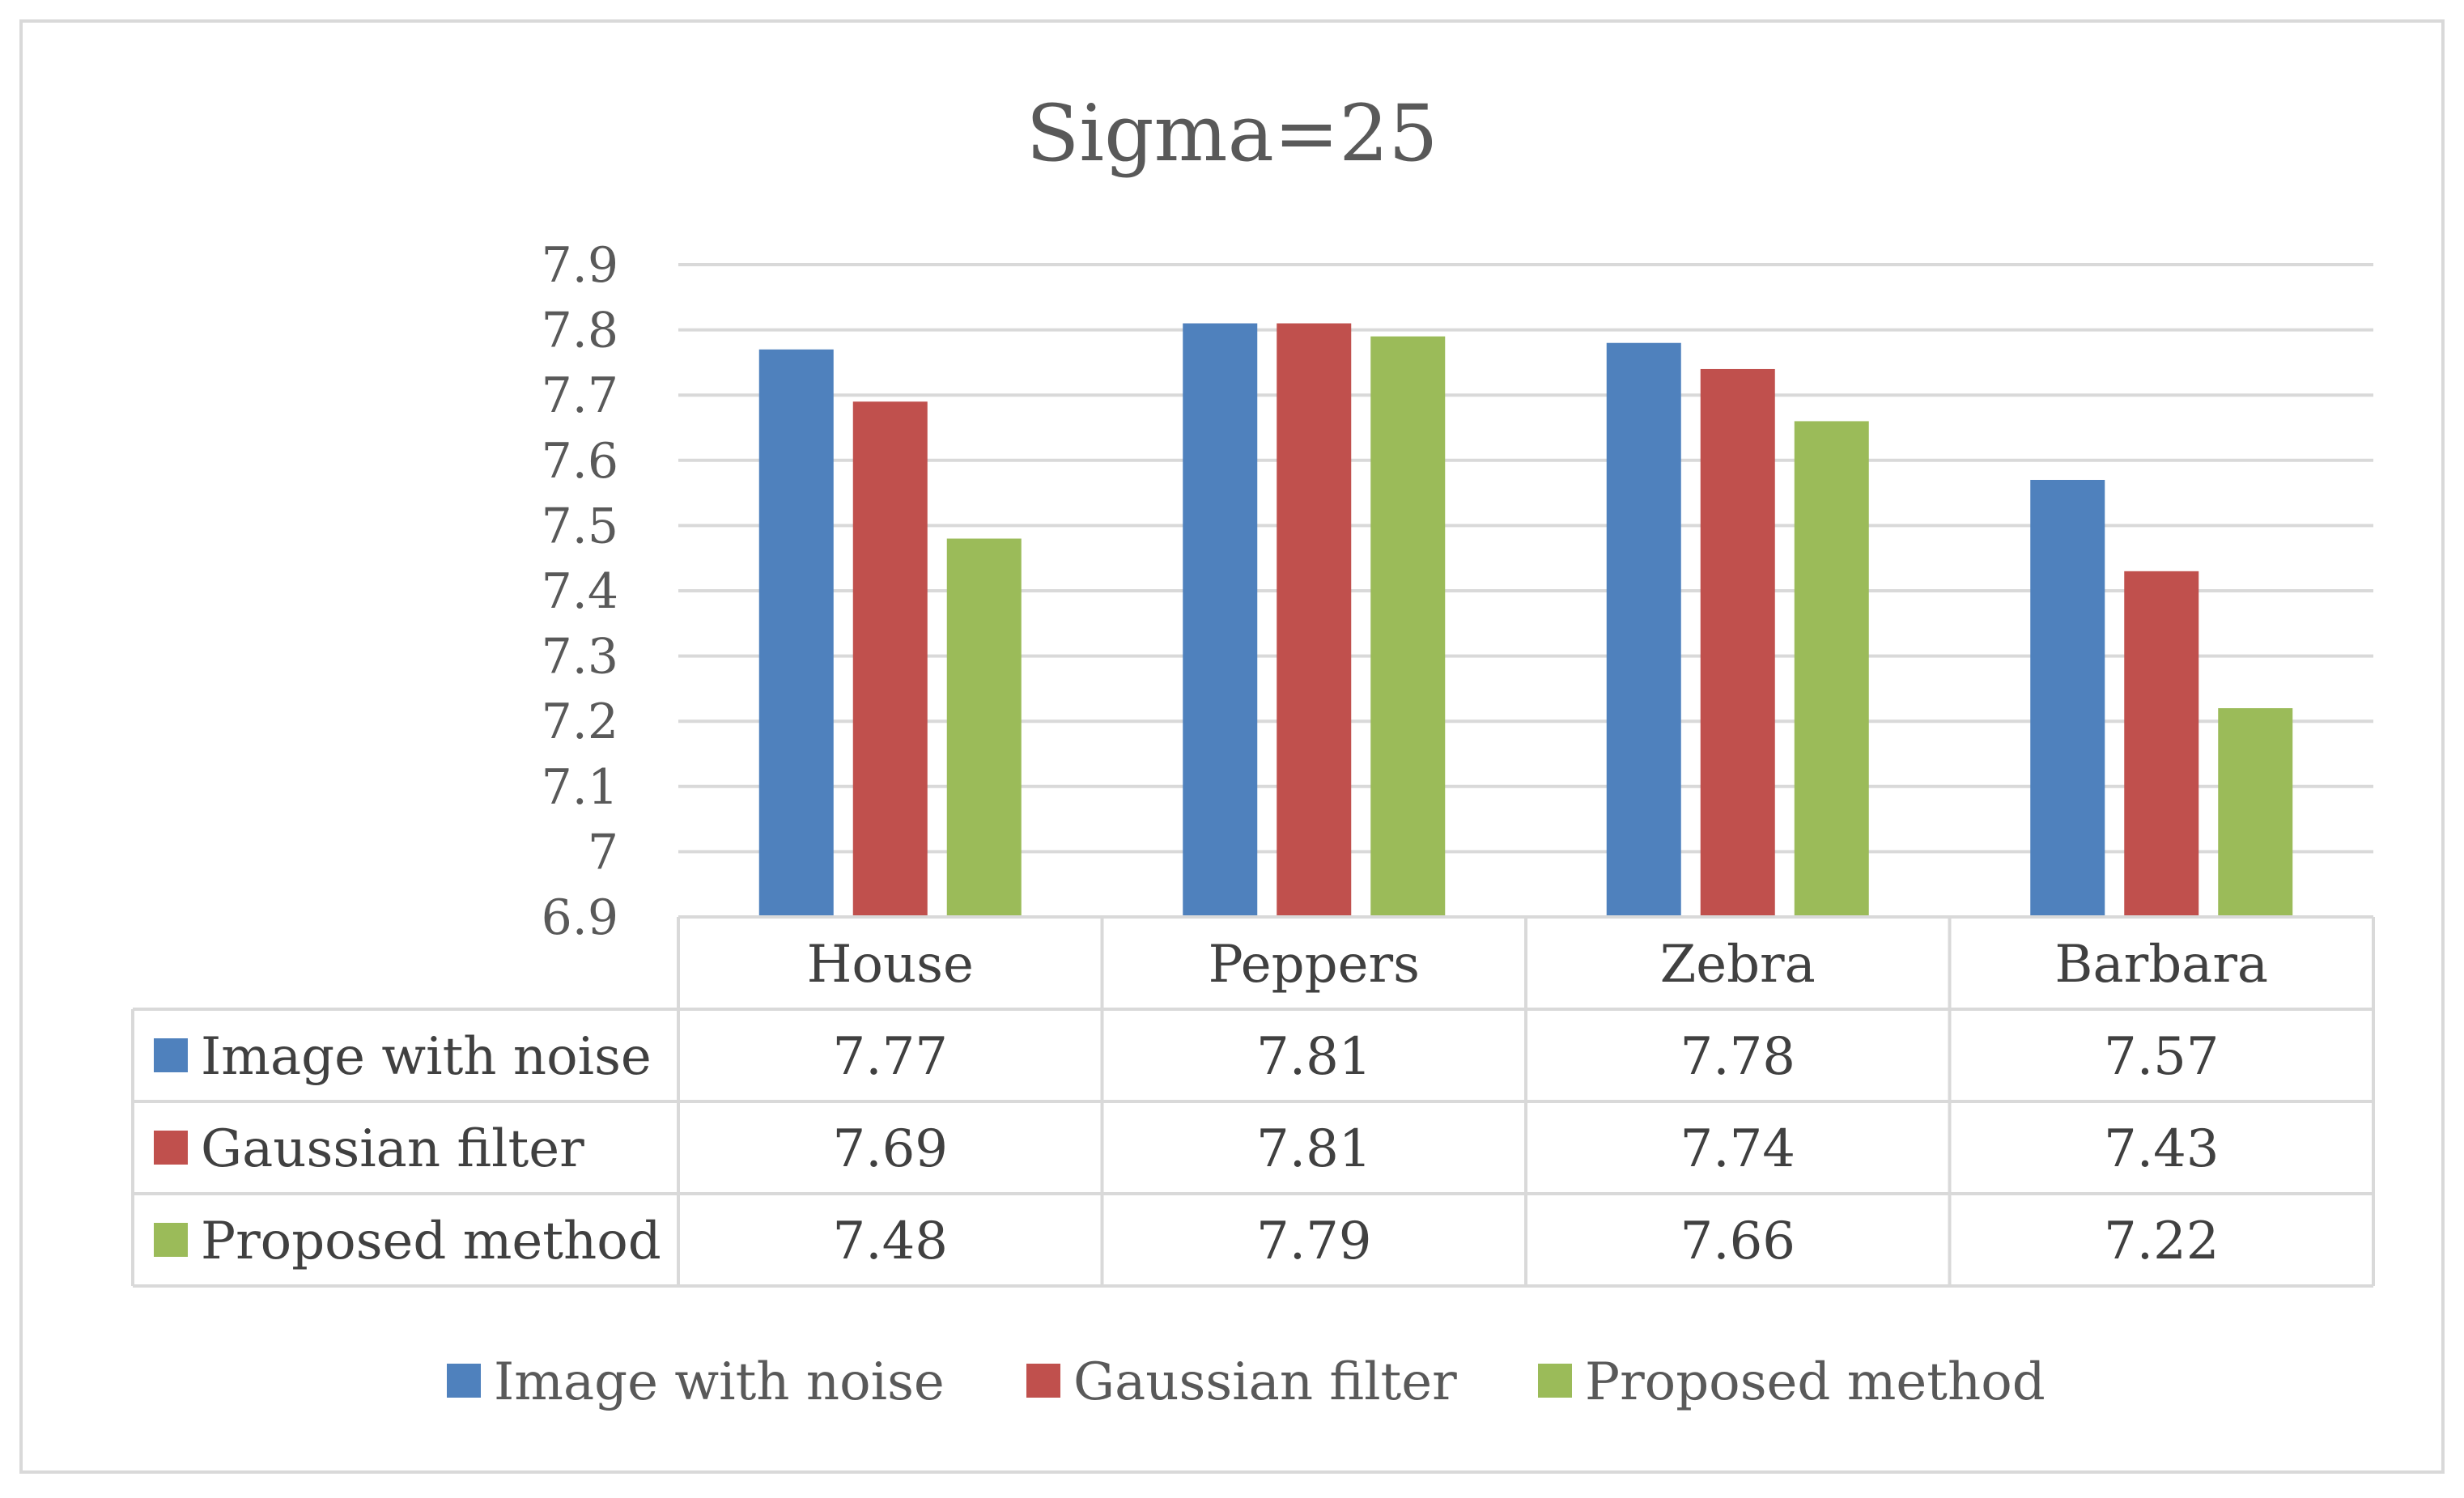 The height and width of the screenshot is (1498, 2464). What do you see at coordinates (1738, 1057) in the screenshot?
I see `data-label: 7.78` at bounding box center [1738, 1057].